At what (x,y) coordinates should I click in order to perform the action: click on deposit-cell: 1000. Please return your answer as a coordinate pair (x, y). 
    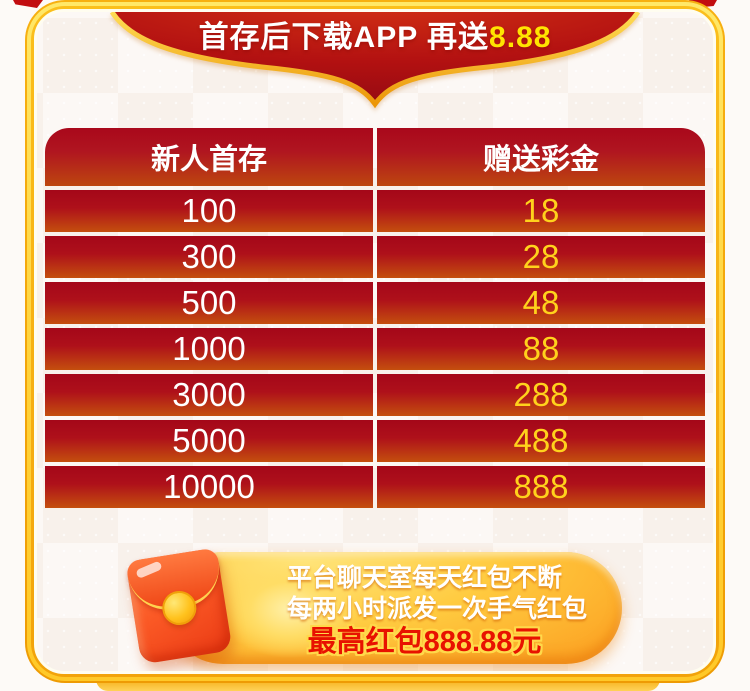
    Looking at the image, I should click on (209, 349).